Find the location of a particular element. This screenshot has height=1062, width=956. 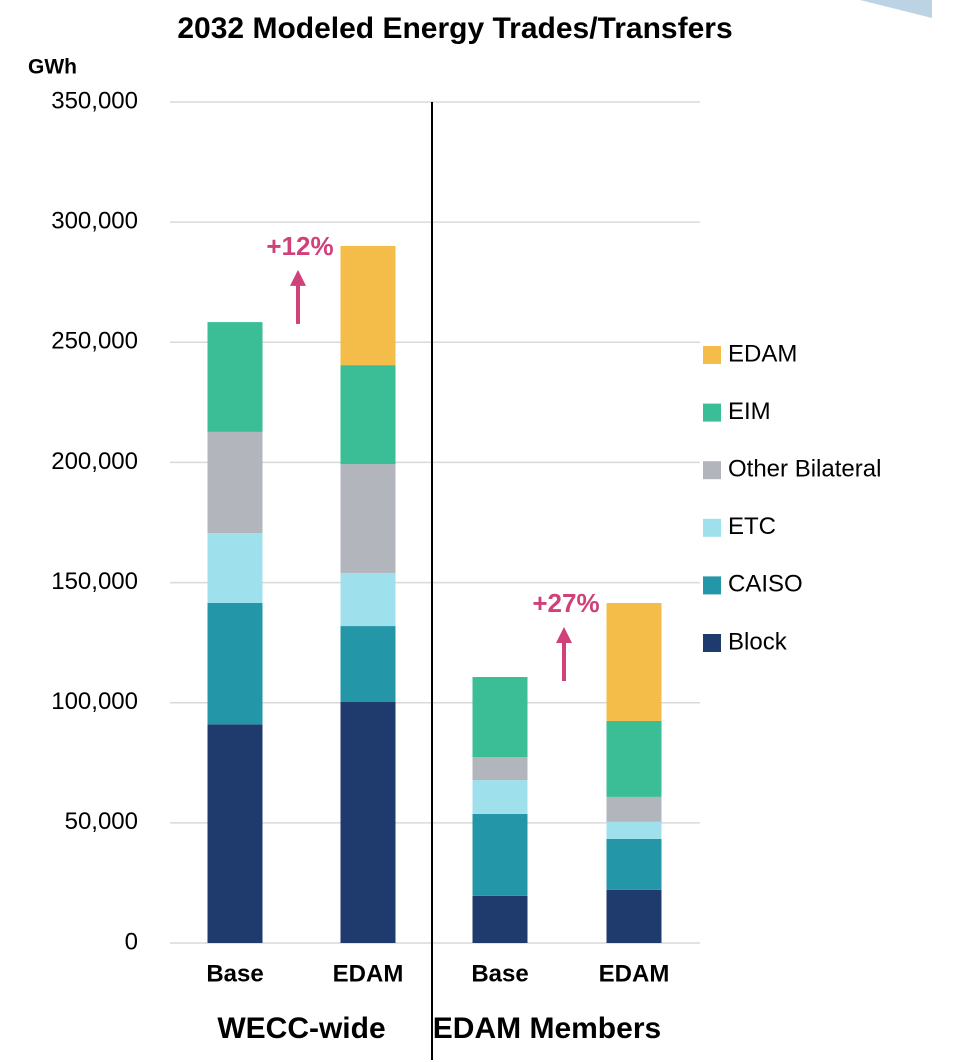

y-tick-label: 0 is located at coordinates (131, 941).